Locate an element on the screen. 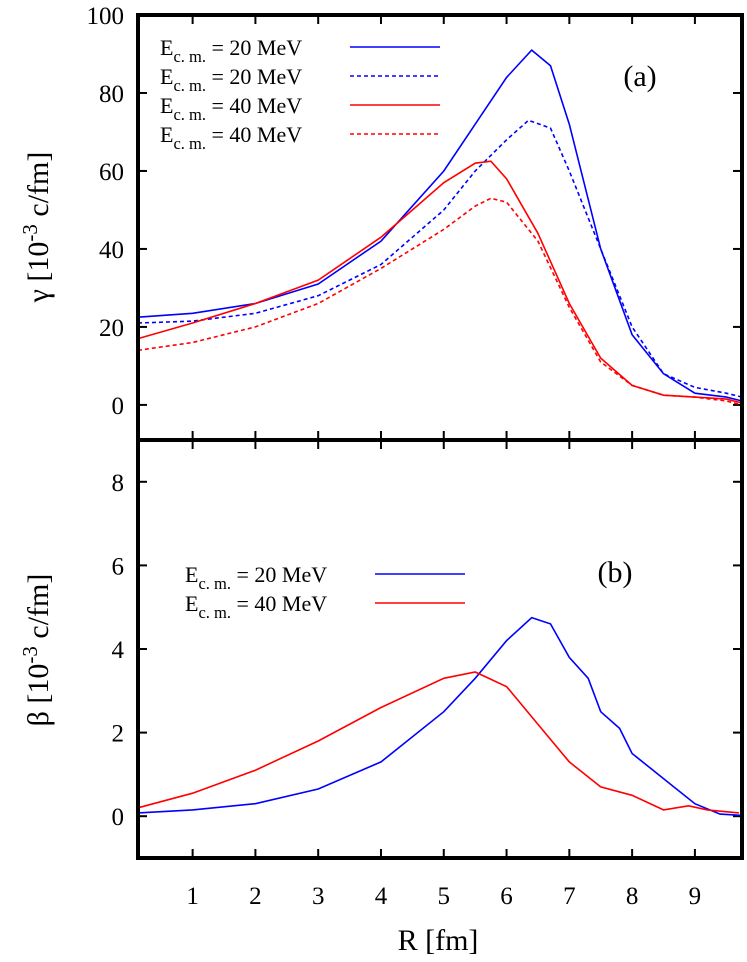  x-tick-label: 9 is located at coordinates (695, 896).